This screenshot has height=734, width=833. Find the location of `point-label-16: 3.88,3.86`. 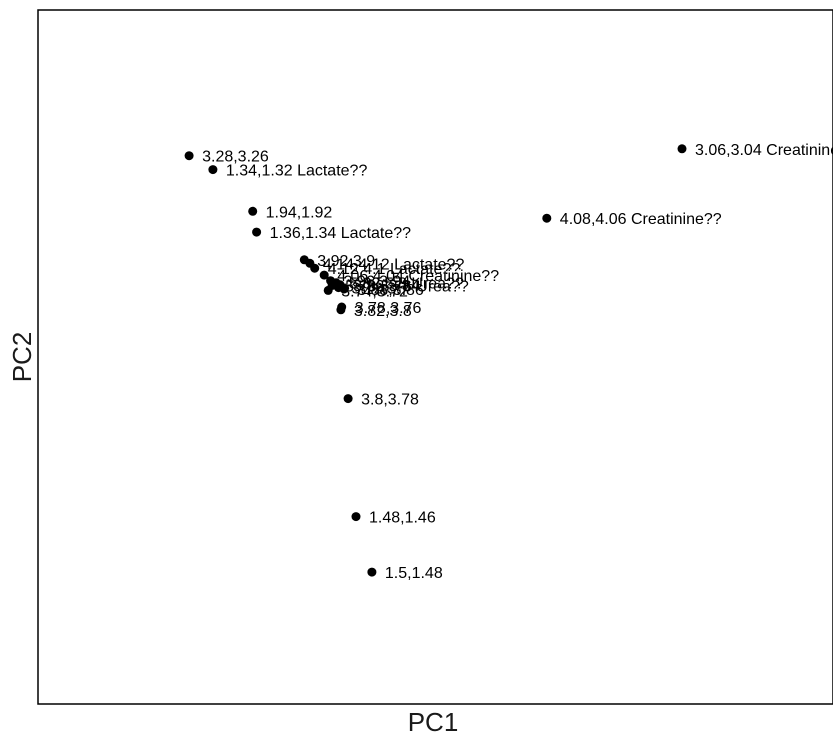

point-label-16: 3.88,3.86 is located at coordinates (390, 290).